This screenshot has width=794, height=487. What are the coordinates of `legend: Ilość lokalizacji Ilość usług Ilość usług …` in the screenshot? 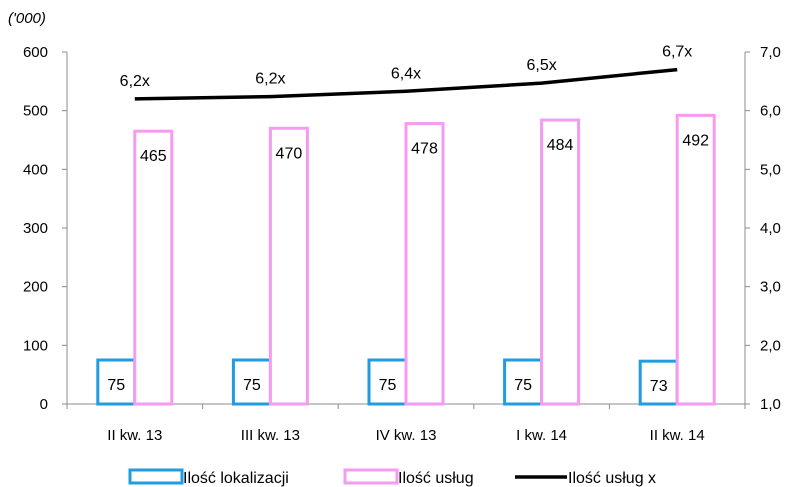 It's located at (392, 477).